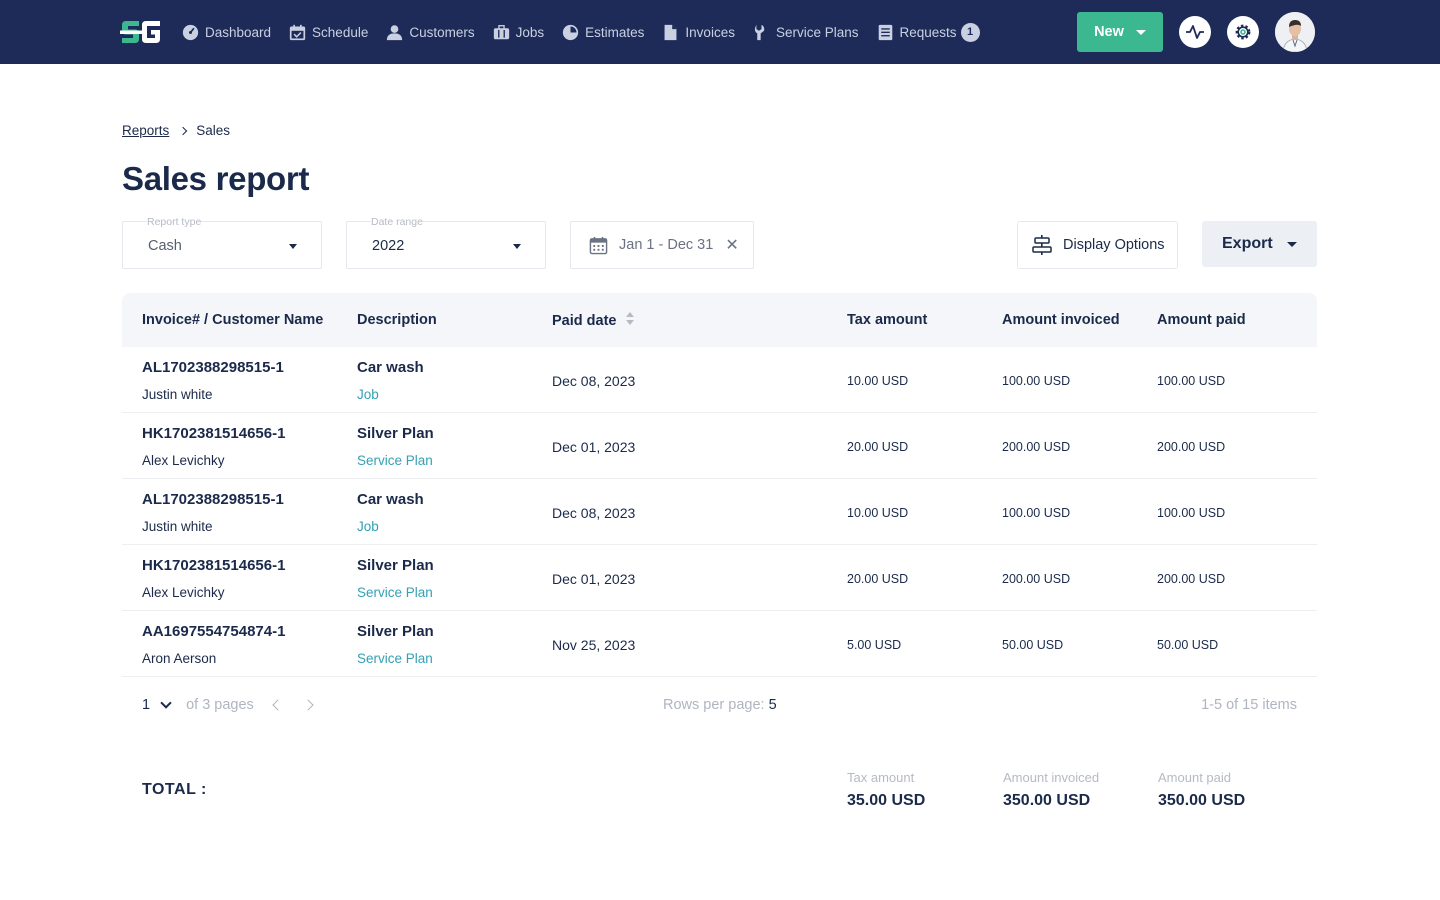  I want to click on chevron-right-icon, so click(308, 705).